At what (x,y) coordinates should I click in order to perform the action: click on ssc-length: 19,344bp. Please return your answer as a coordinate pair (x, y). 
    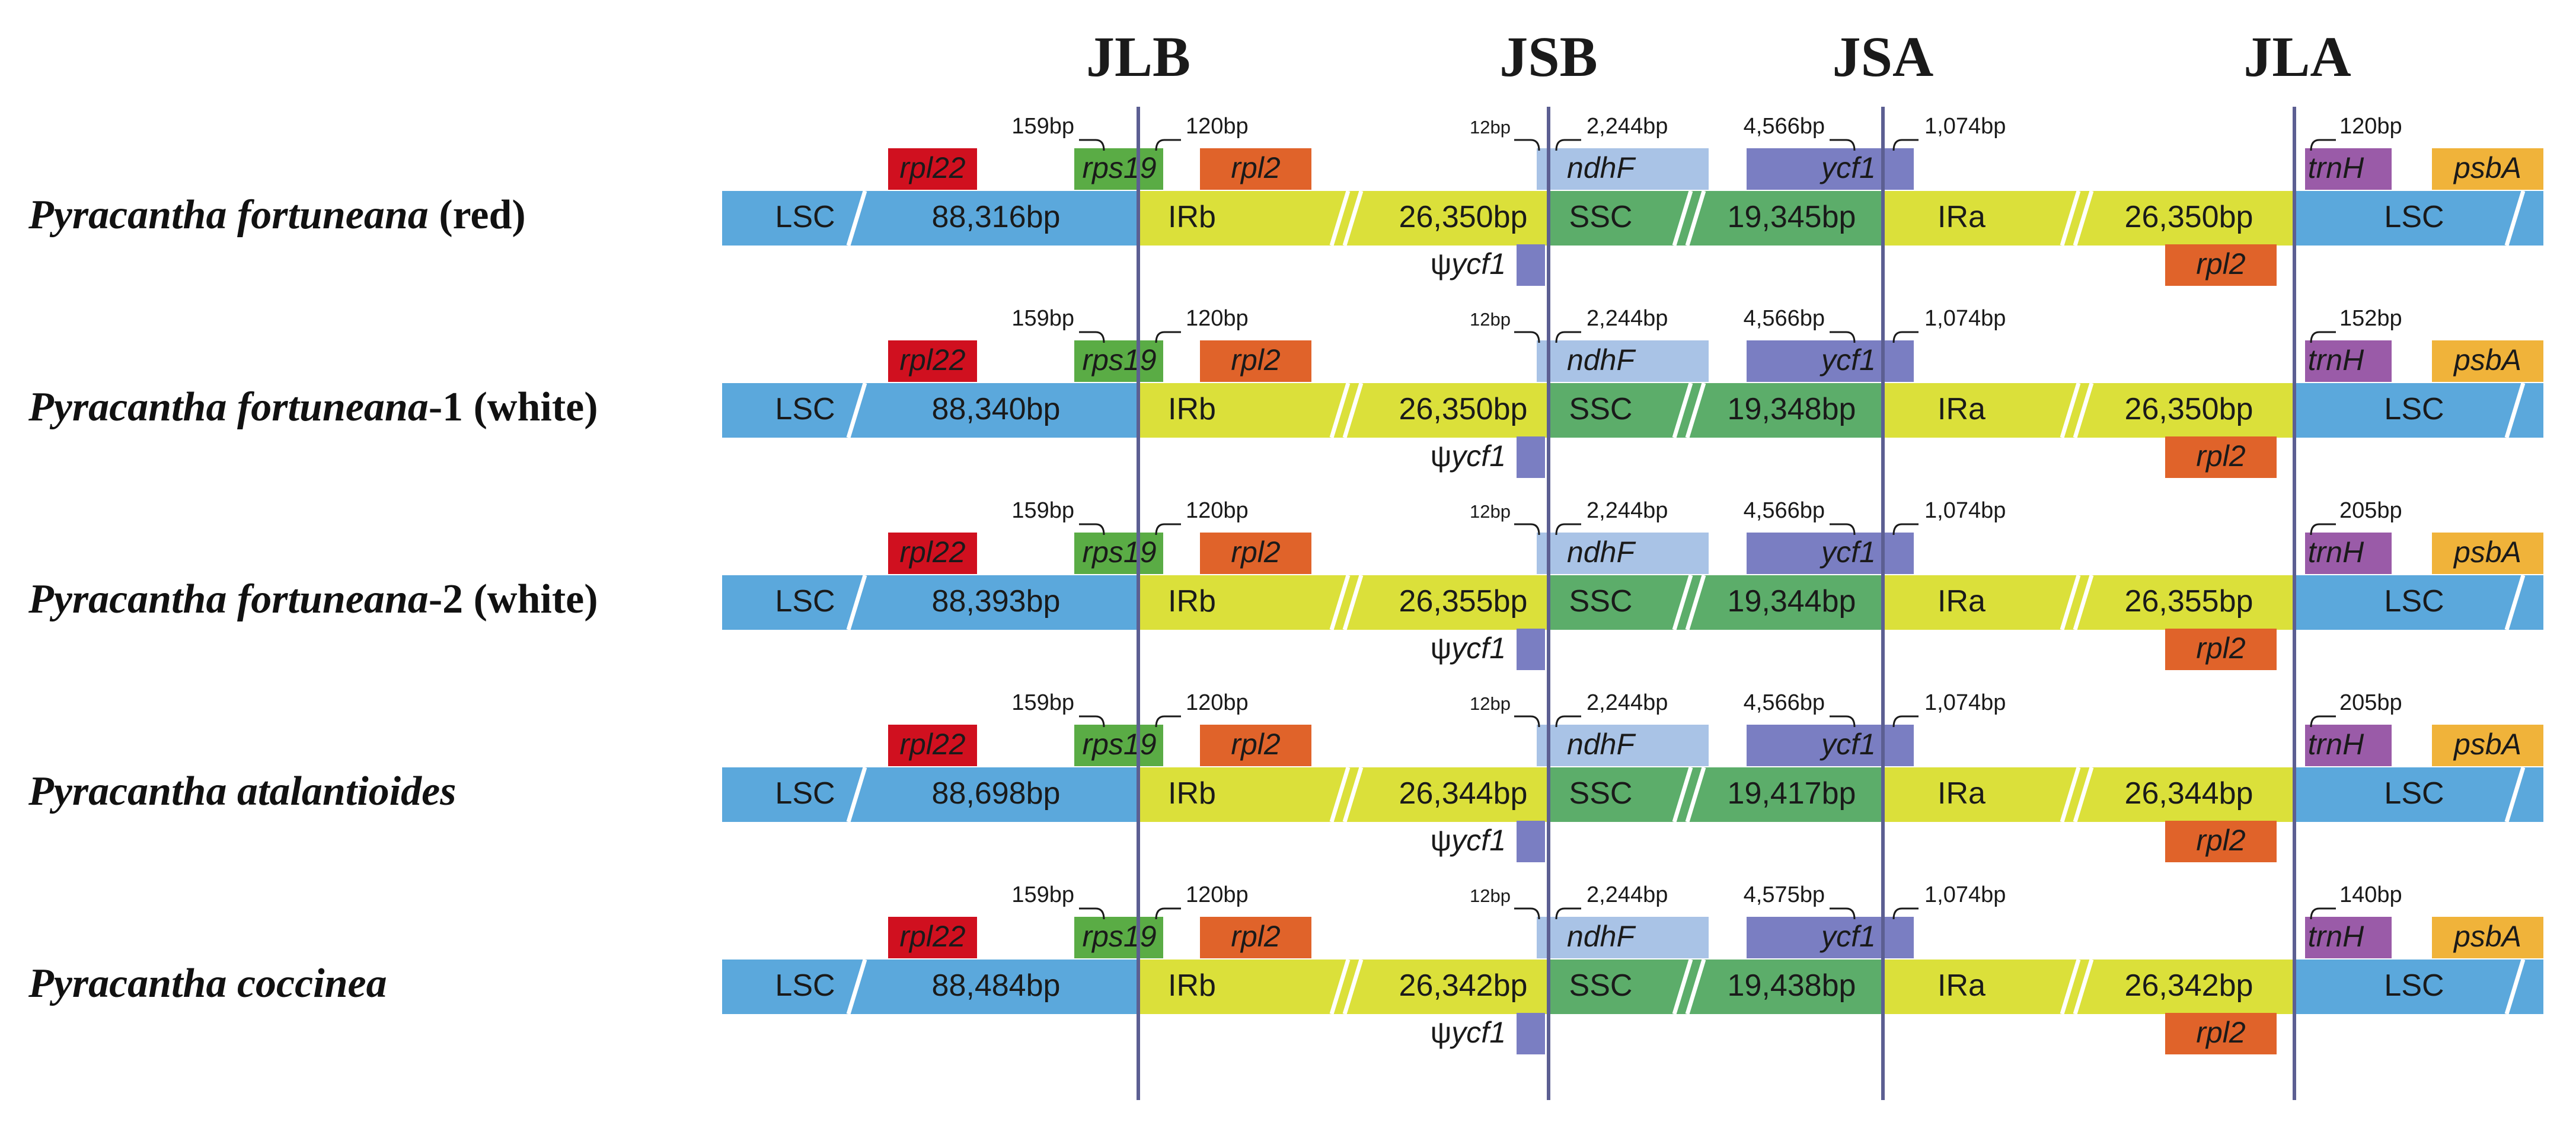
    Looking at the image, I should click on (1792, 601).